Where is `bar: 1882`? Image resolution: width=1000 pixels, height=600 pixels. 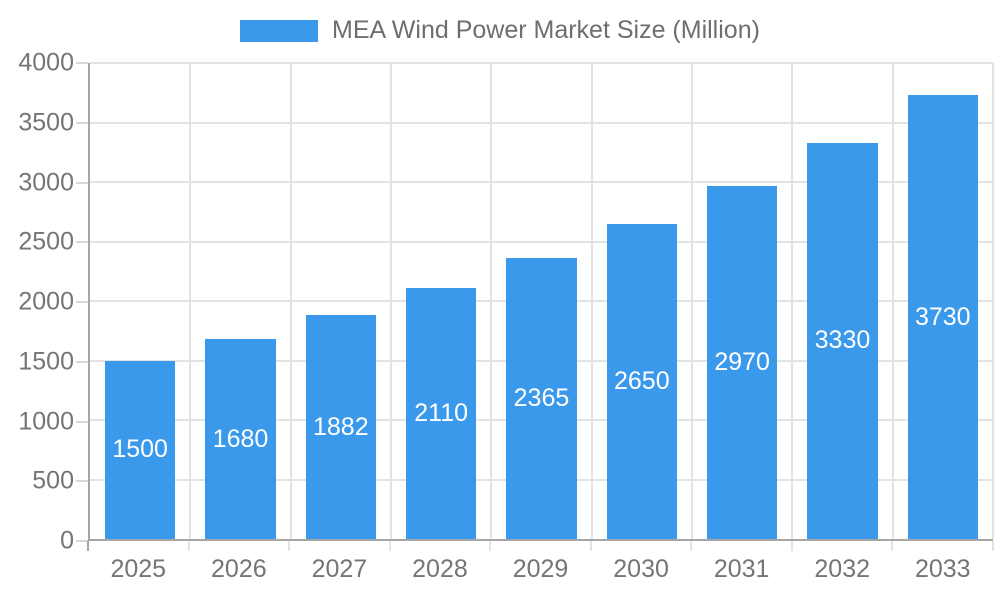 bar: 1882 is located at coordinates (340, 427).